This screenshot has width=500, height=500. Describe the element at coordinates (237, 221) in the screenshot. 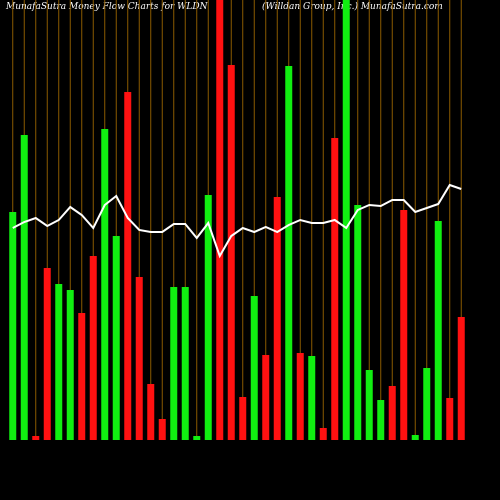

I see `money-flow-line` at that location.